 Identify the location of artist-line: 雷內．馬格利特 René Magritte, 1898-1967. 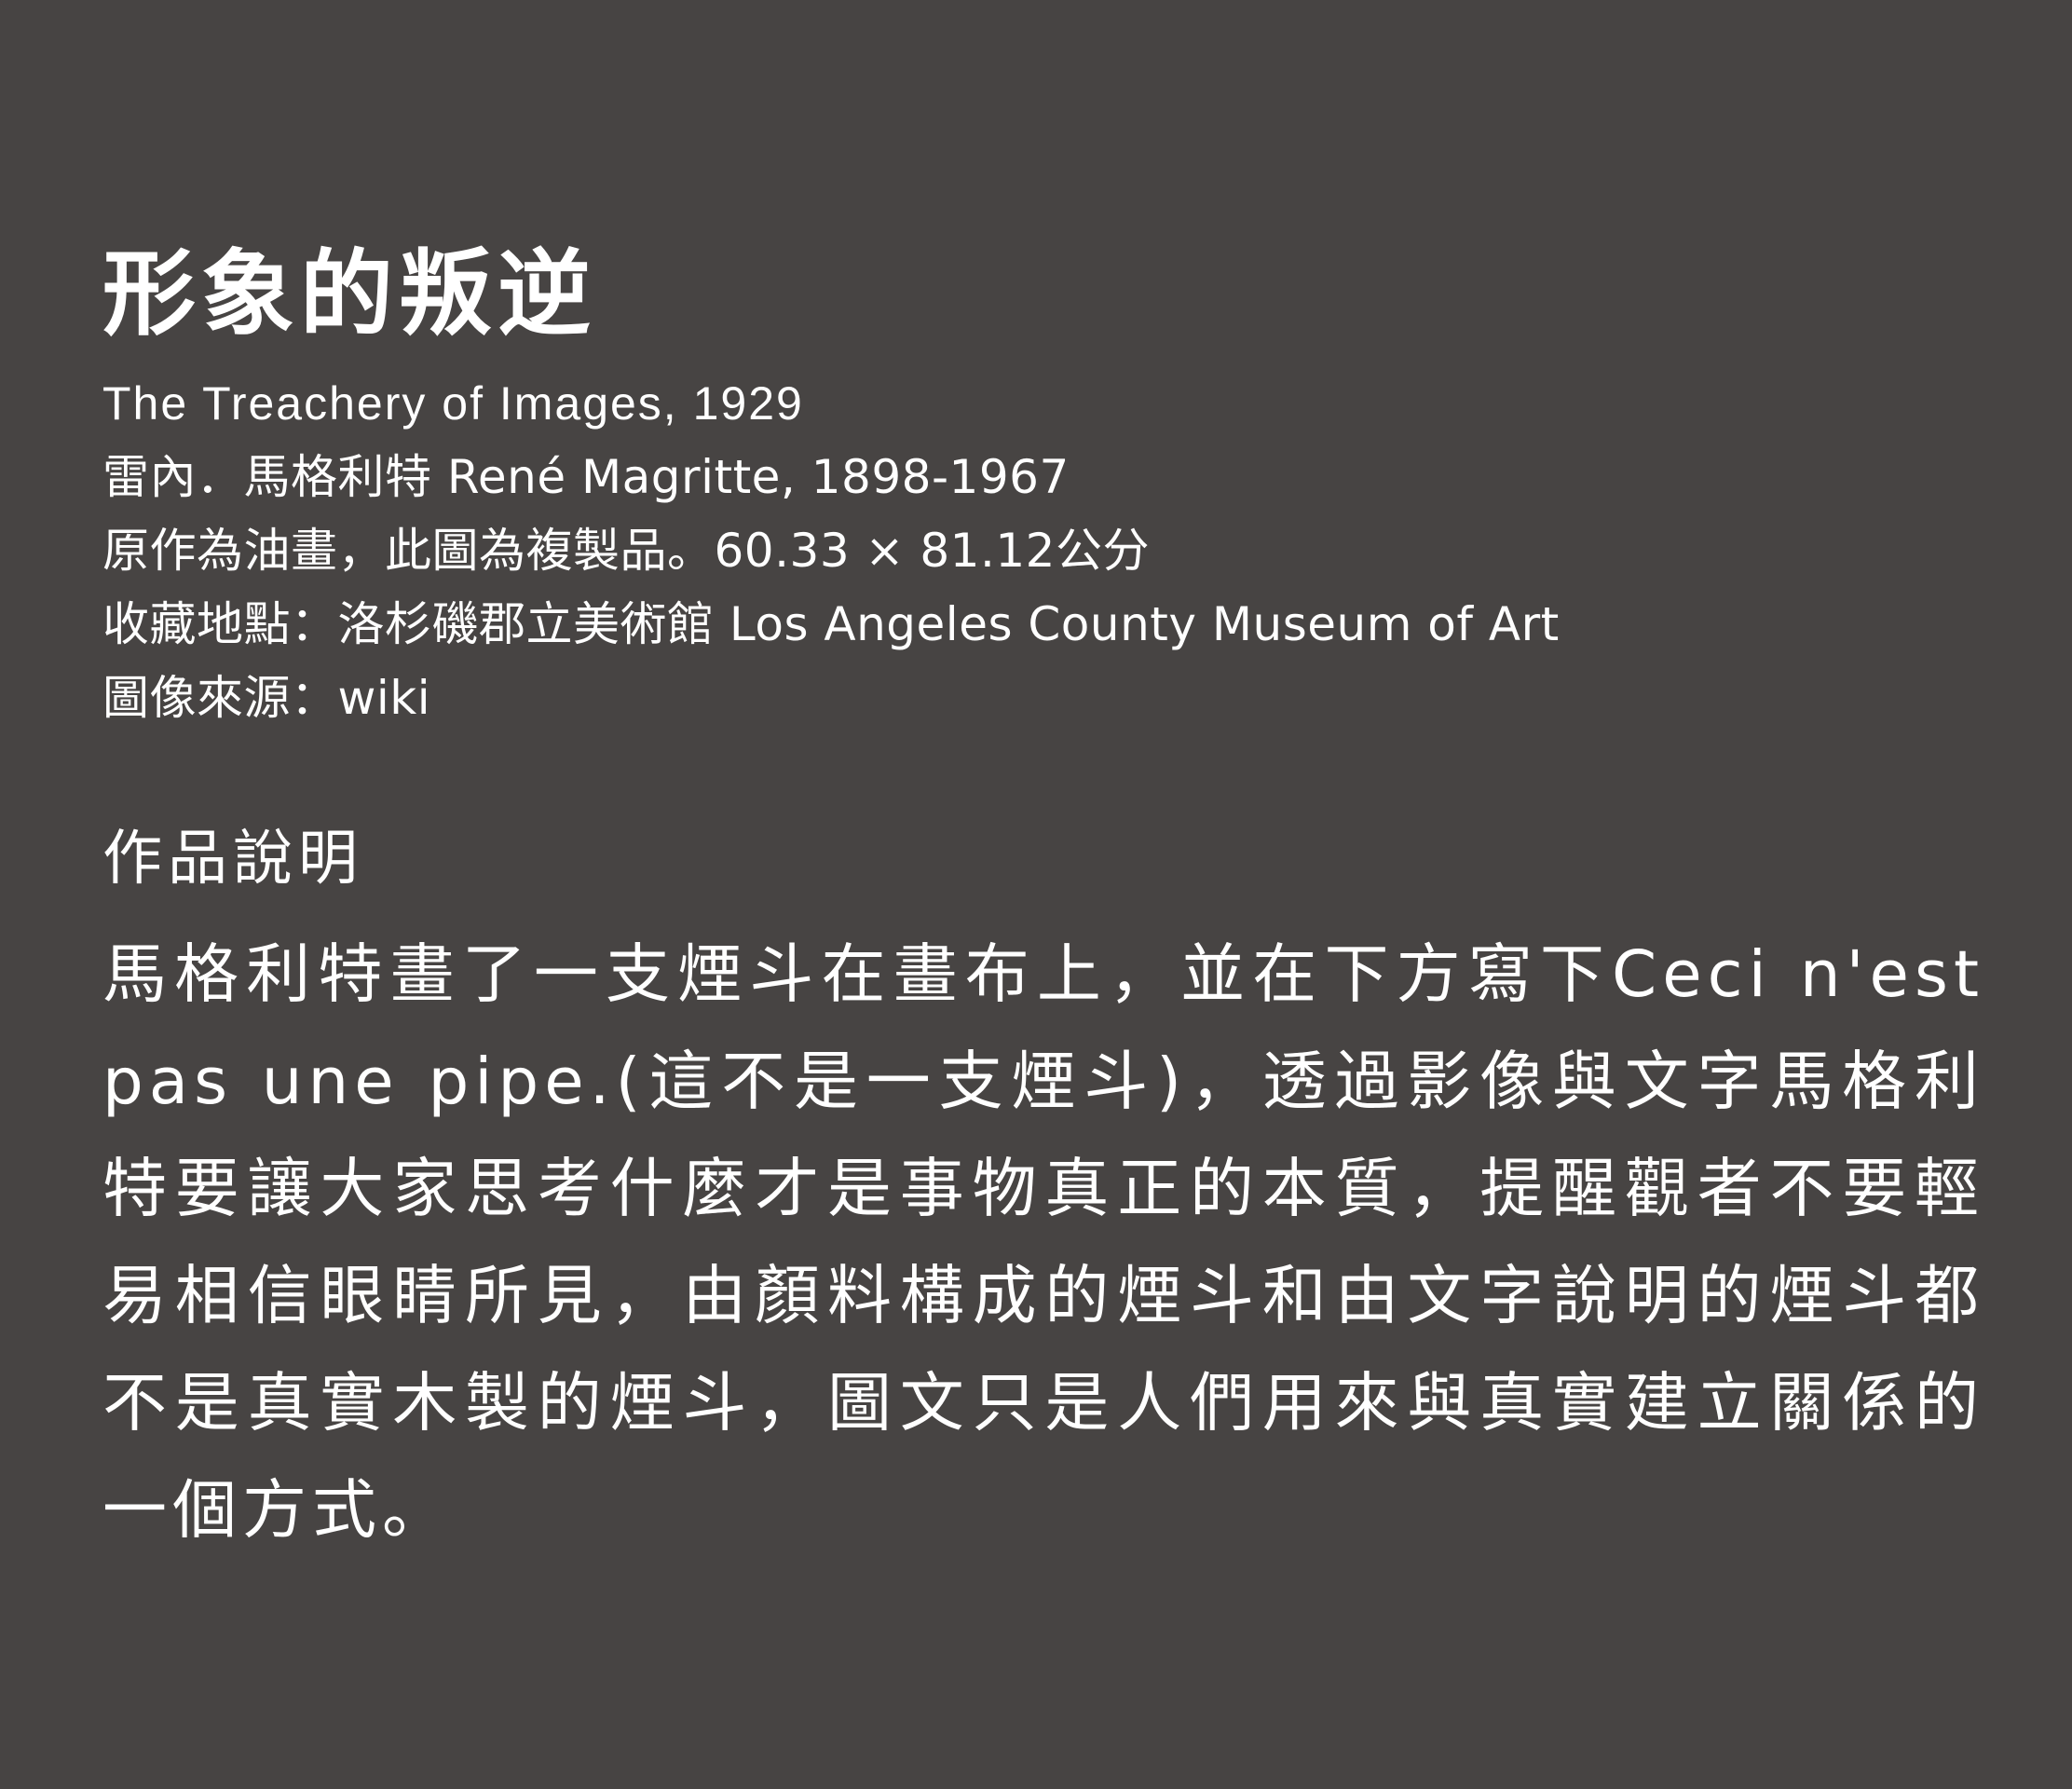
(1043, 477).